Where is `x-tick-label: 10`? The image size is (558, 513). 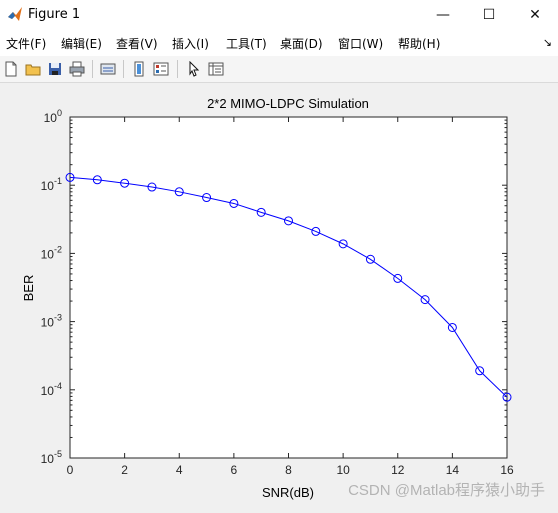
x-tick-label: 10 is located at coordinates (343, 470).